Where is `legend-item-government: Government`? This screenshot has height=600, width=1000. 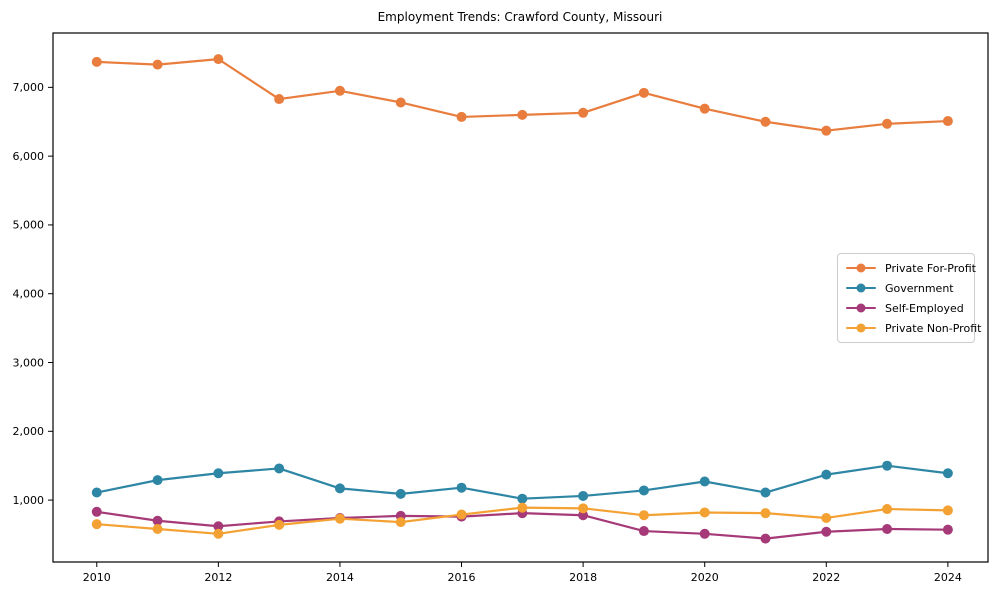
legend-item-government: Government is located at coordinates (906, 288).